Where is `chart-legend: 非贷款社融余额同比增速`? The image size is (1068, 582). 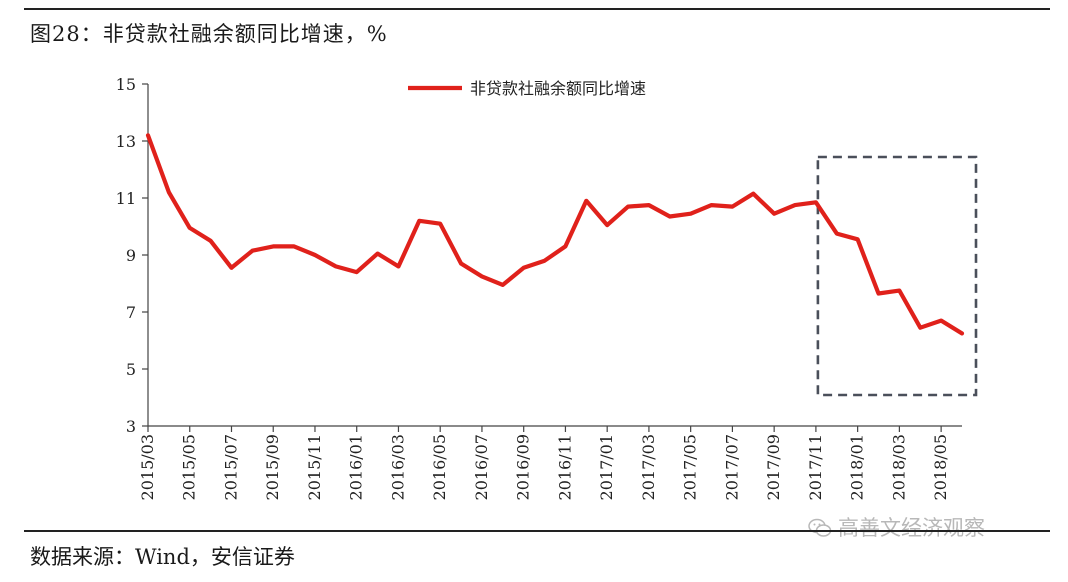
chart-legend: 非贷款社融余额同比增速 is located at coordinates (527, 88).